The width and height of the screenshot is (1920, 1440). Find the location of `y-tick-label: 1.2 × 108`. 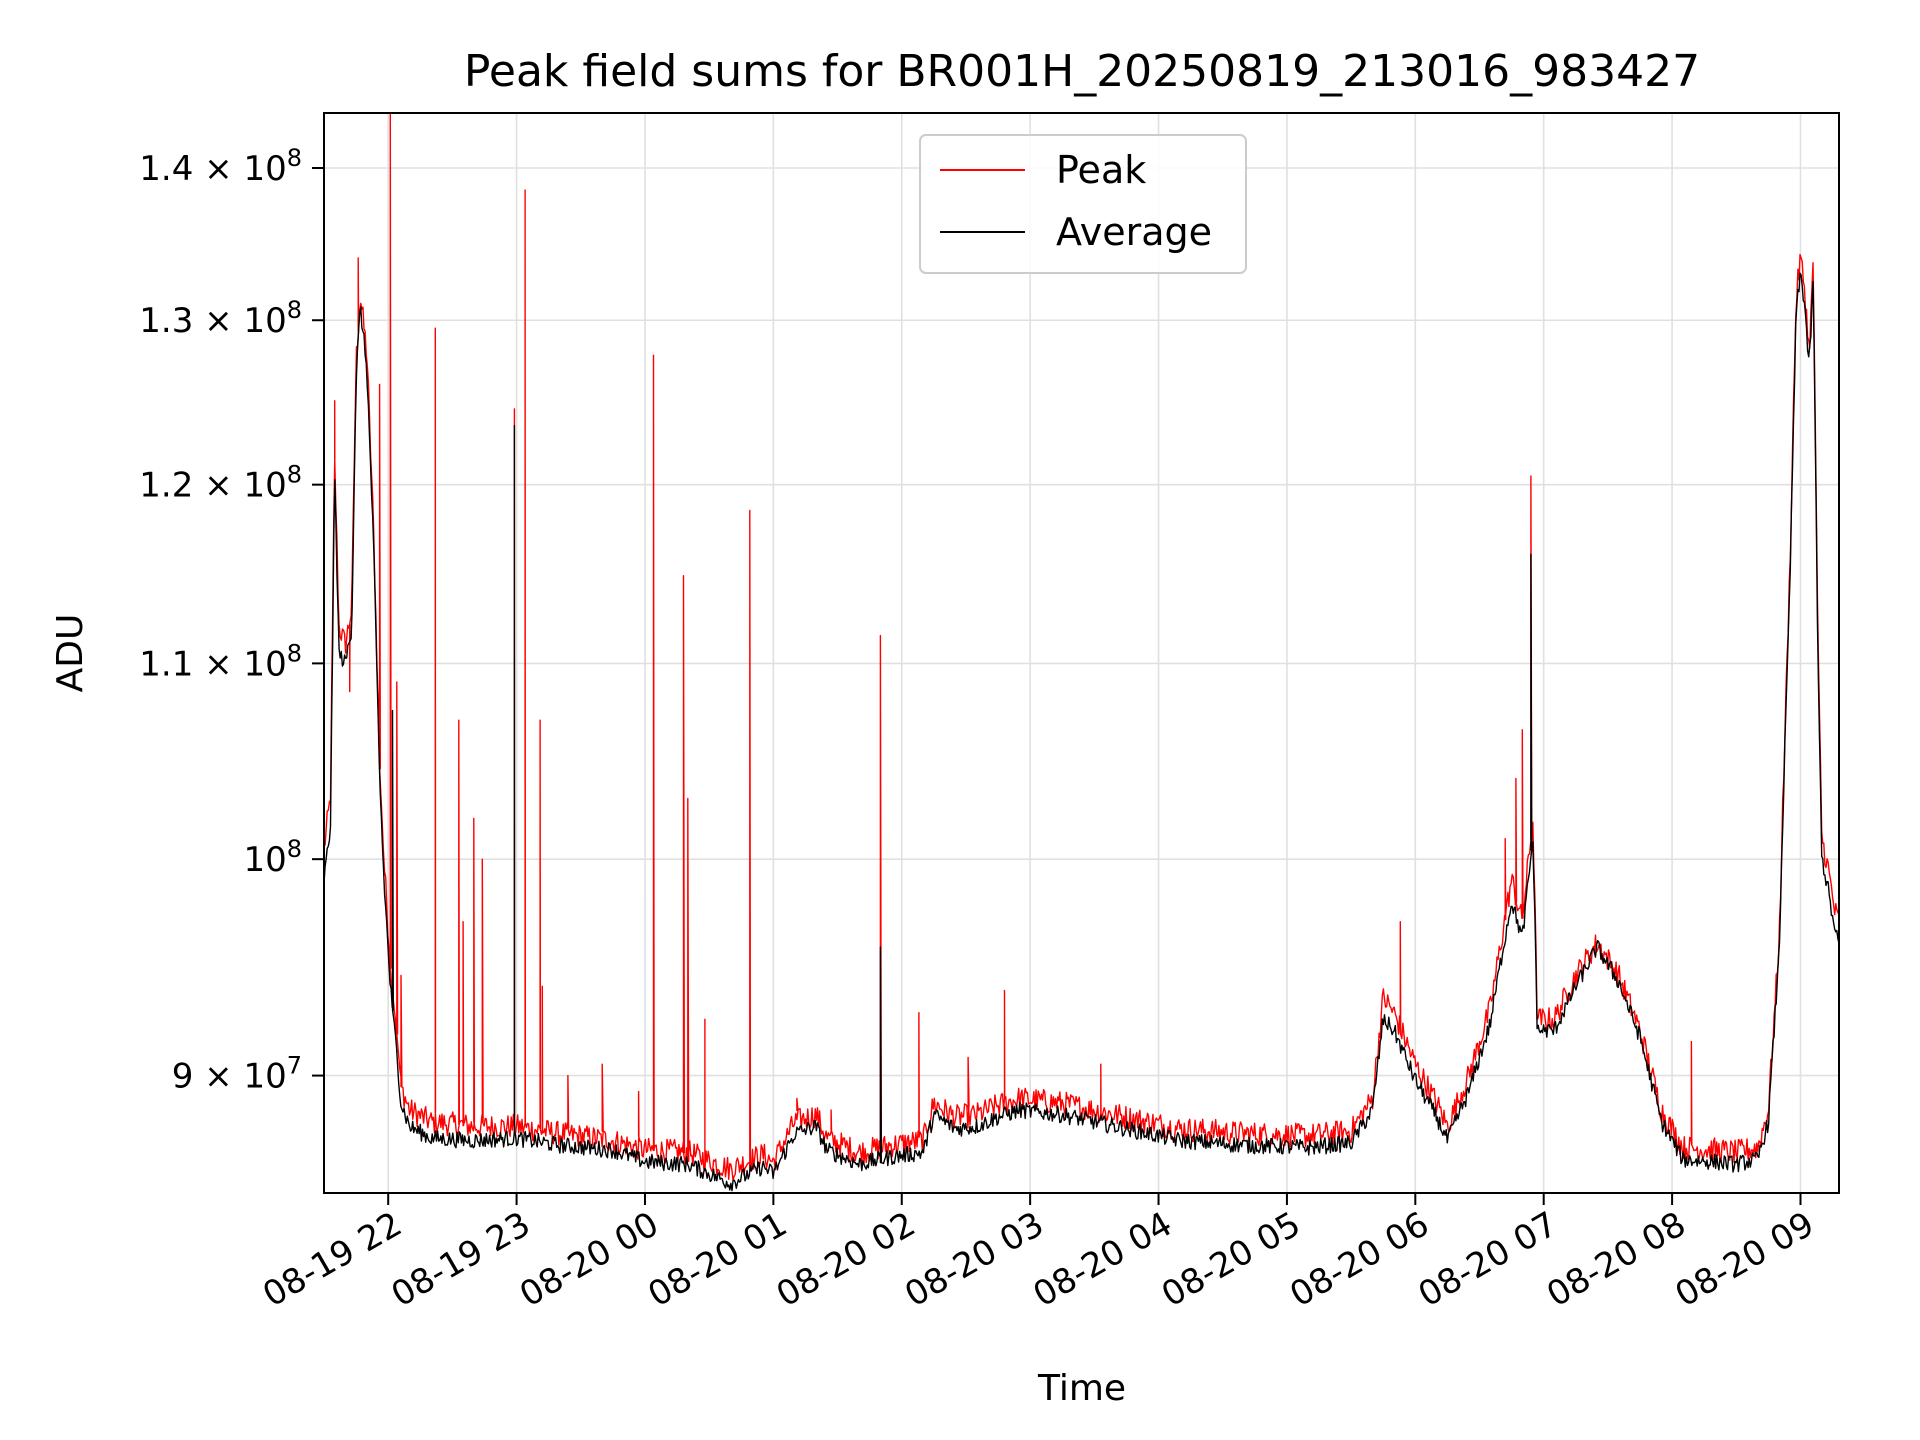

y-tick-label: 1.2 × 108 is located at coordinates (220, 483).